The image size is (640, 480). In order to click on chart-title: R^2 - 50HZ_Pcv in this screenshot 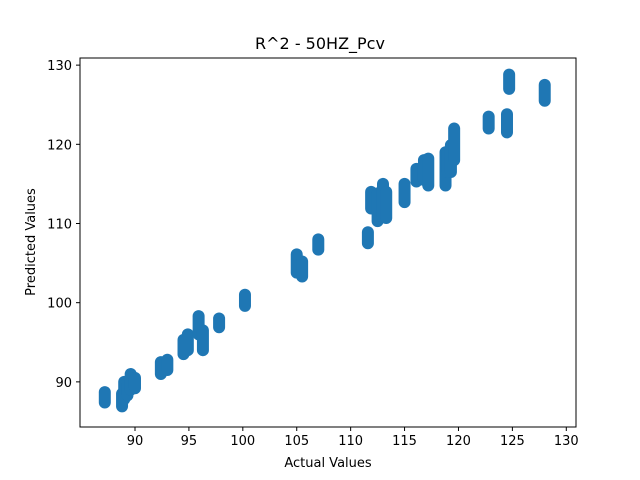, I will do `click(320, 44)`.